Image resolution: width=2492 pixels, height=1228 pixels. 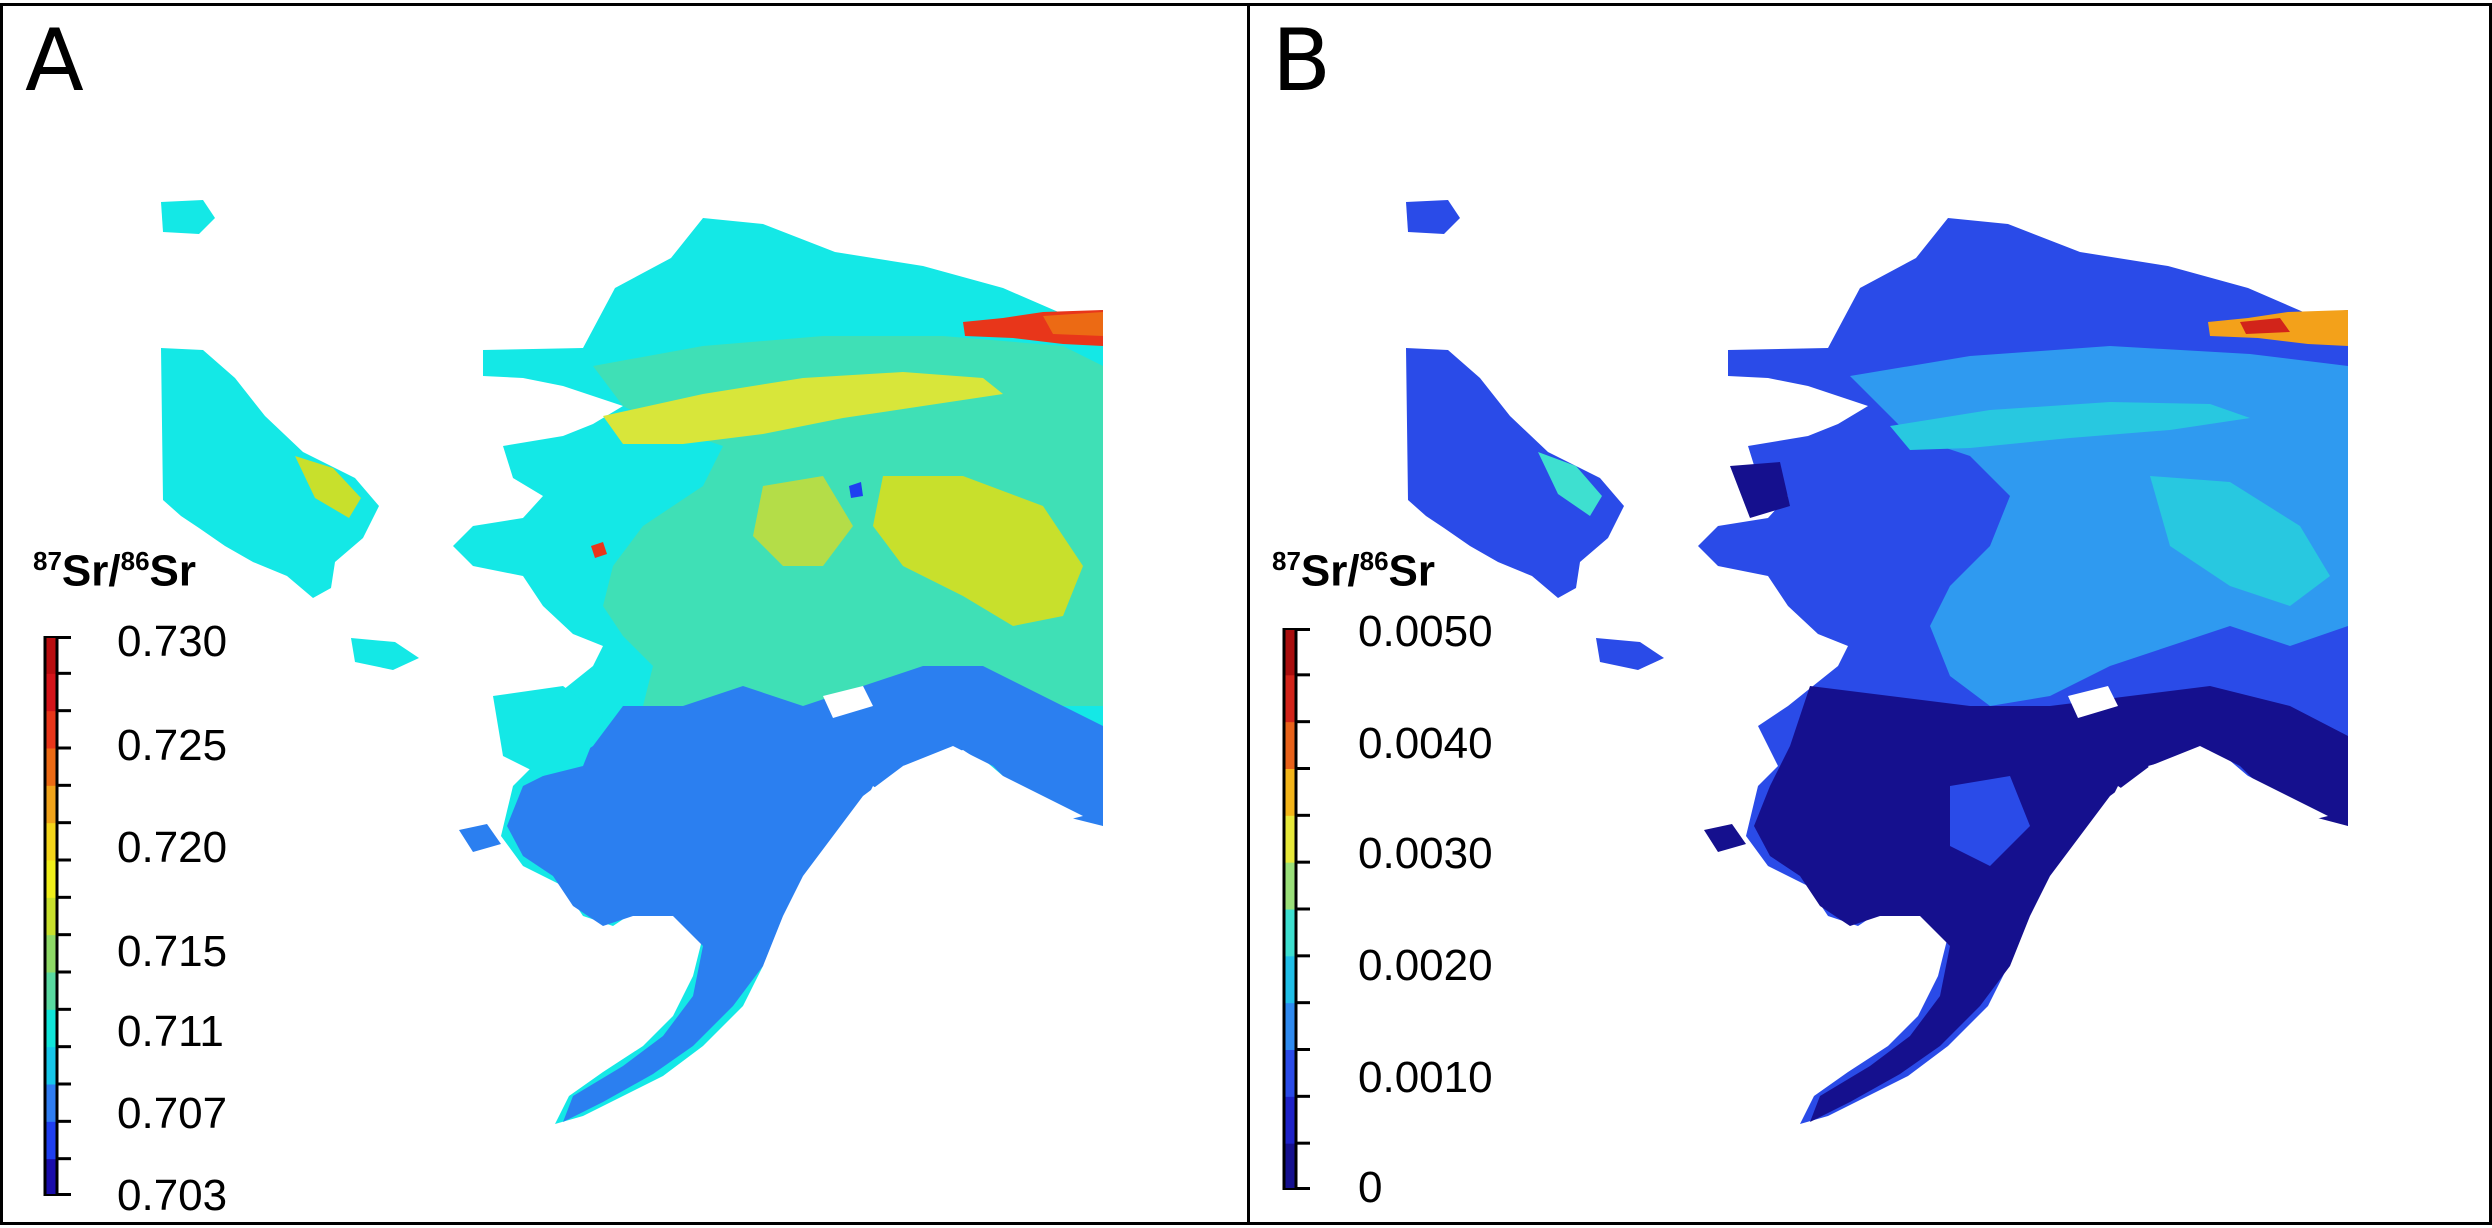 What do you see at coordinates (1301, 61) in the screenshot?
I see `panel-letter-b: B` at bounding box center [1301, 61].